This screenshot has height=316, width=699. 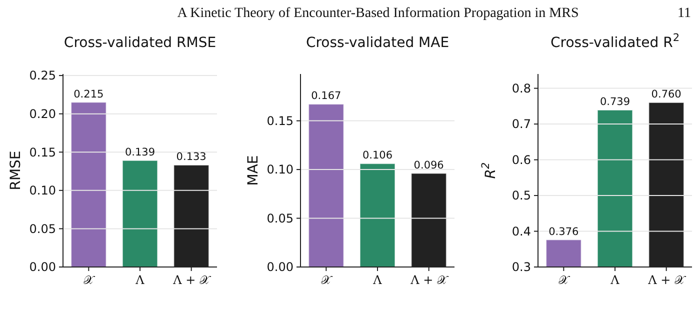 What do you see at coordinates (42, 114) in the screenshot?
I see `y-tick-label: 0.20` at bounding box center [42, 114].